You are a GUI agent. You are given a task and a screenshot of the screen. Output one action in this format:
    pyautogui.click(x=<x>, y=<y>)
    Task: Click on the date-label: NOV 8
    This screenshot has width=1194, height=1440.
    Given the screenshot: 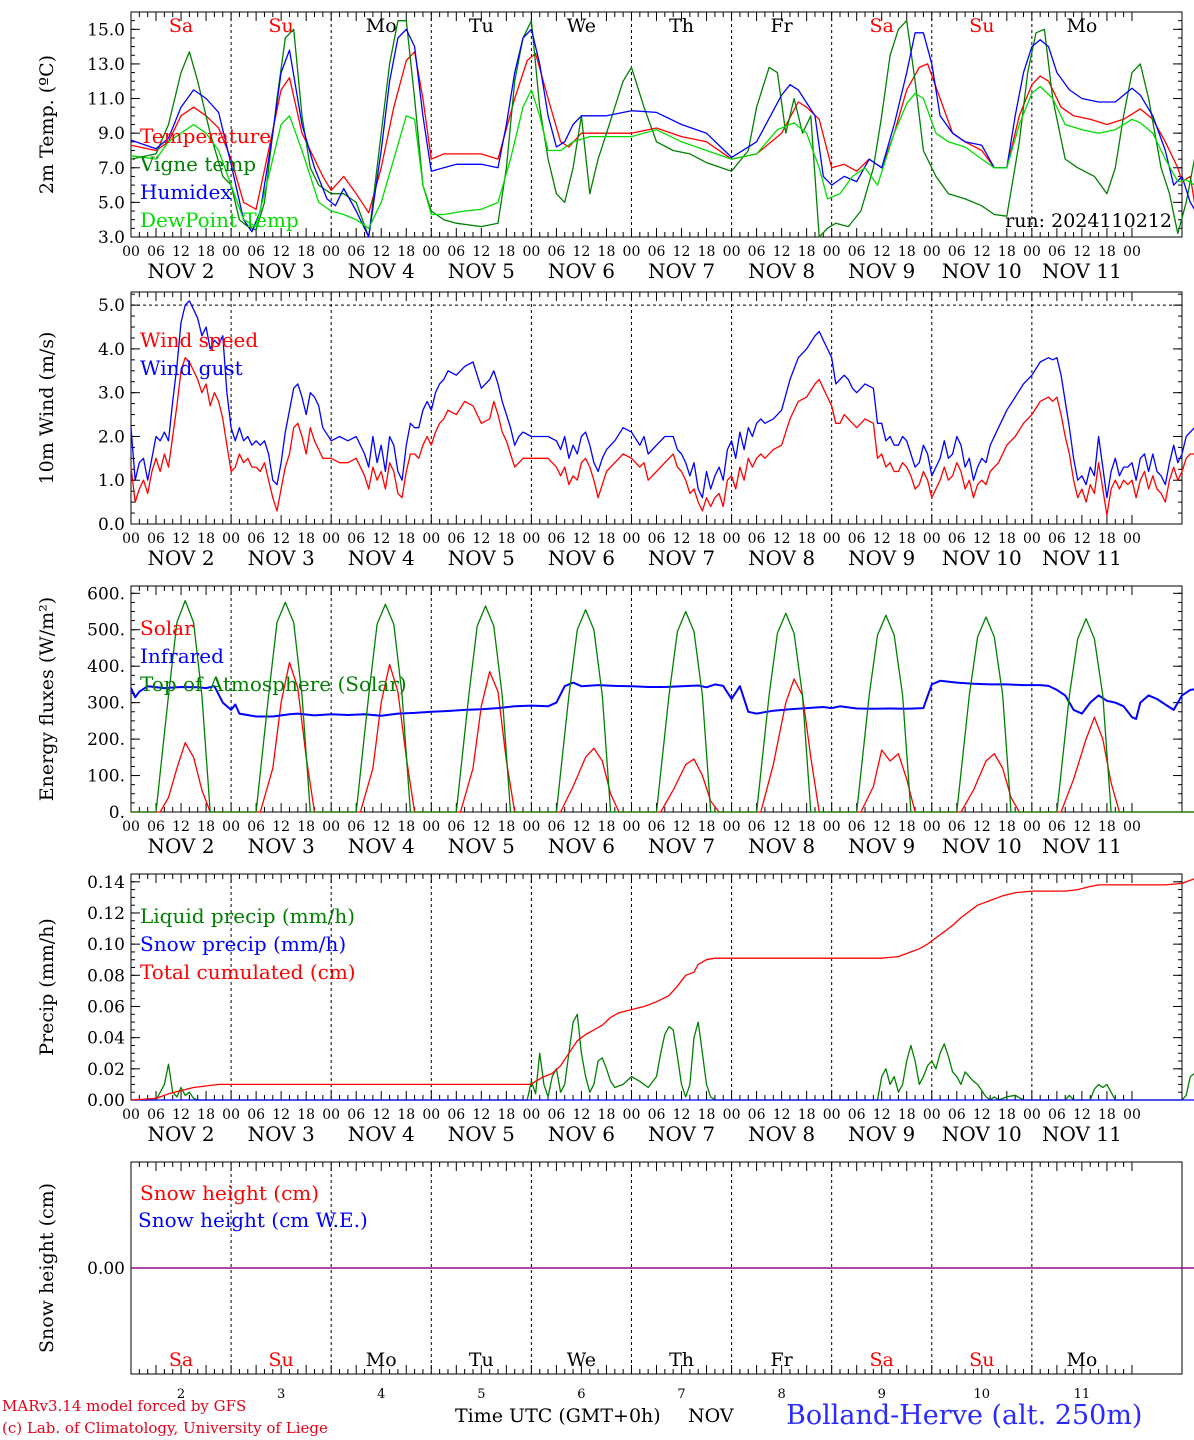 What is the action you would take?
    pyautogui.click(x=781, y=1134)
    